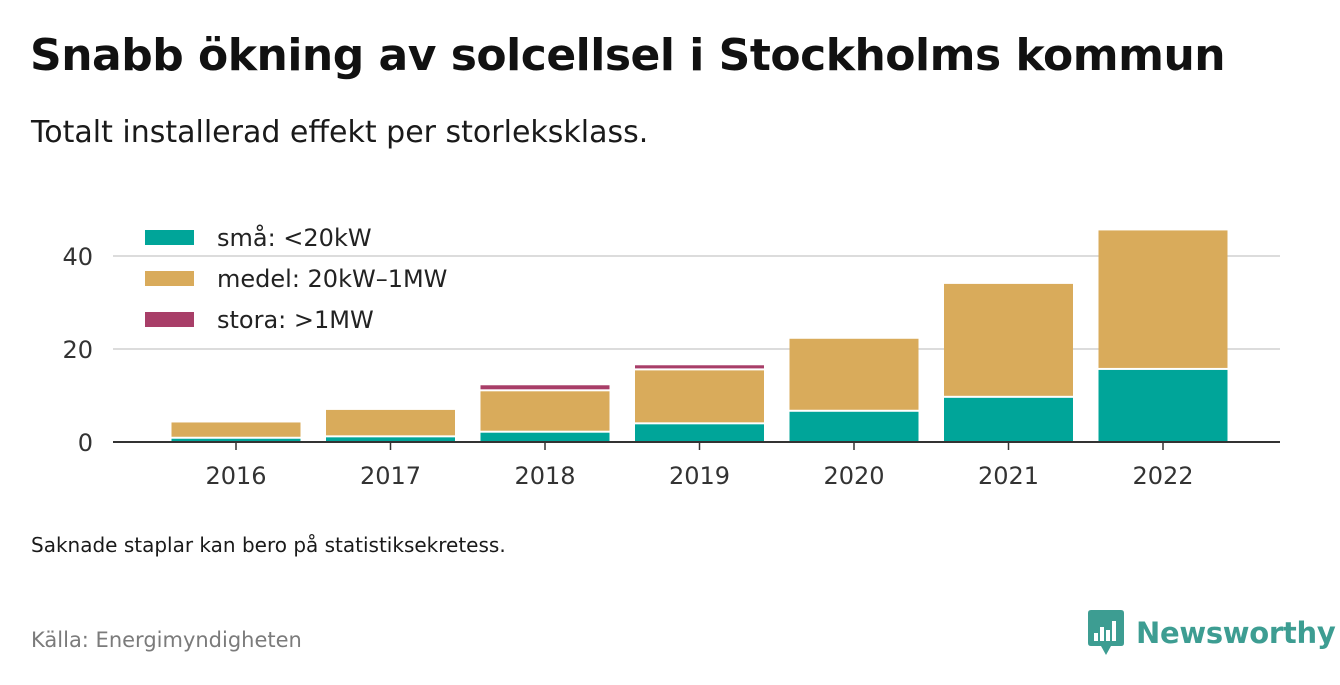 The width and height of the screenshot is (1340, 685). I want to click on legend-label: små: <20kW, so click(294, 237).